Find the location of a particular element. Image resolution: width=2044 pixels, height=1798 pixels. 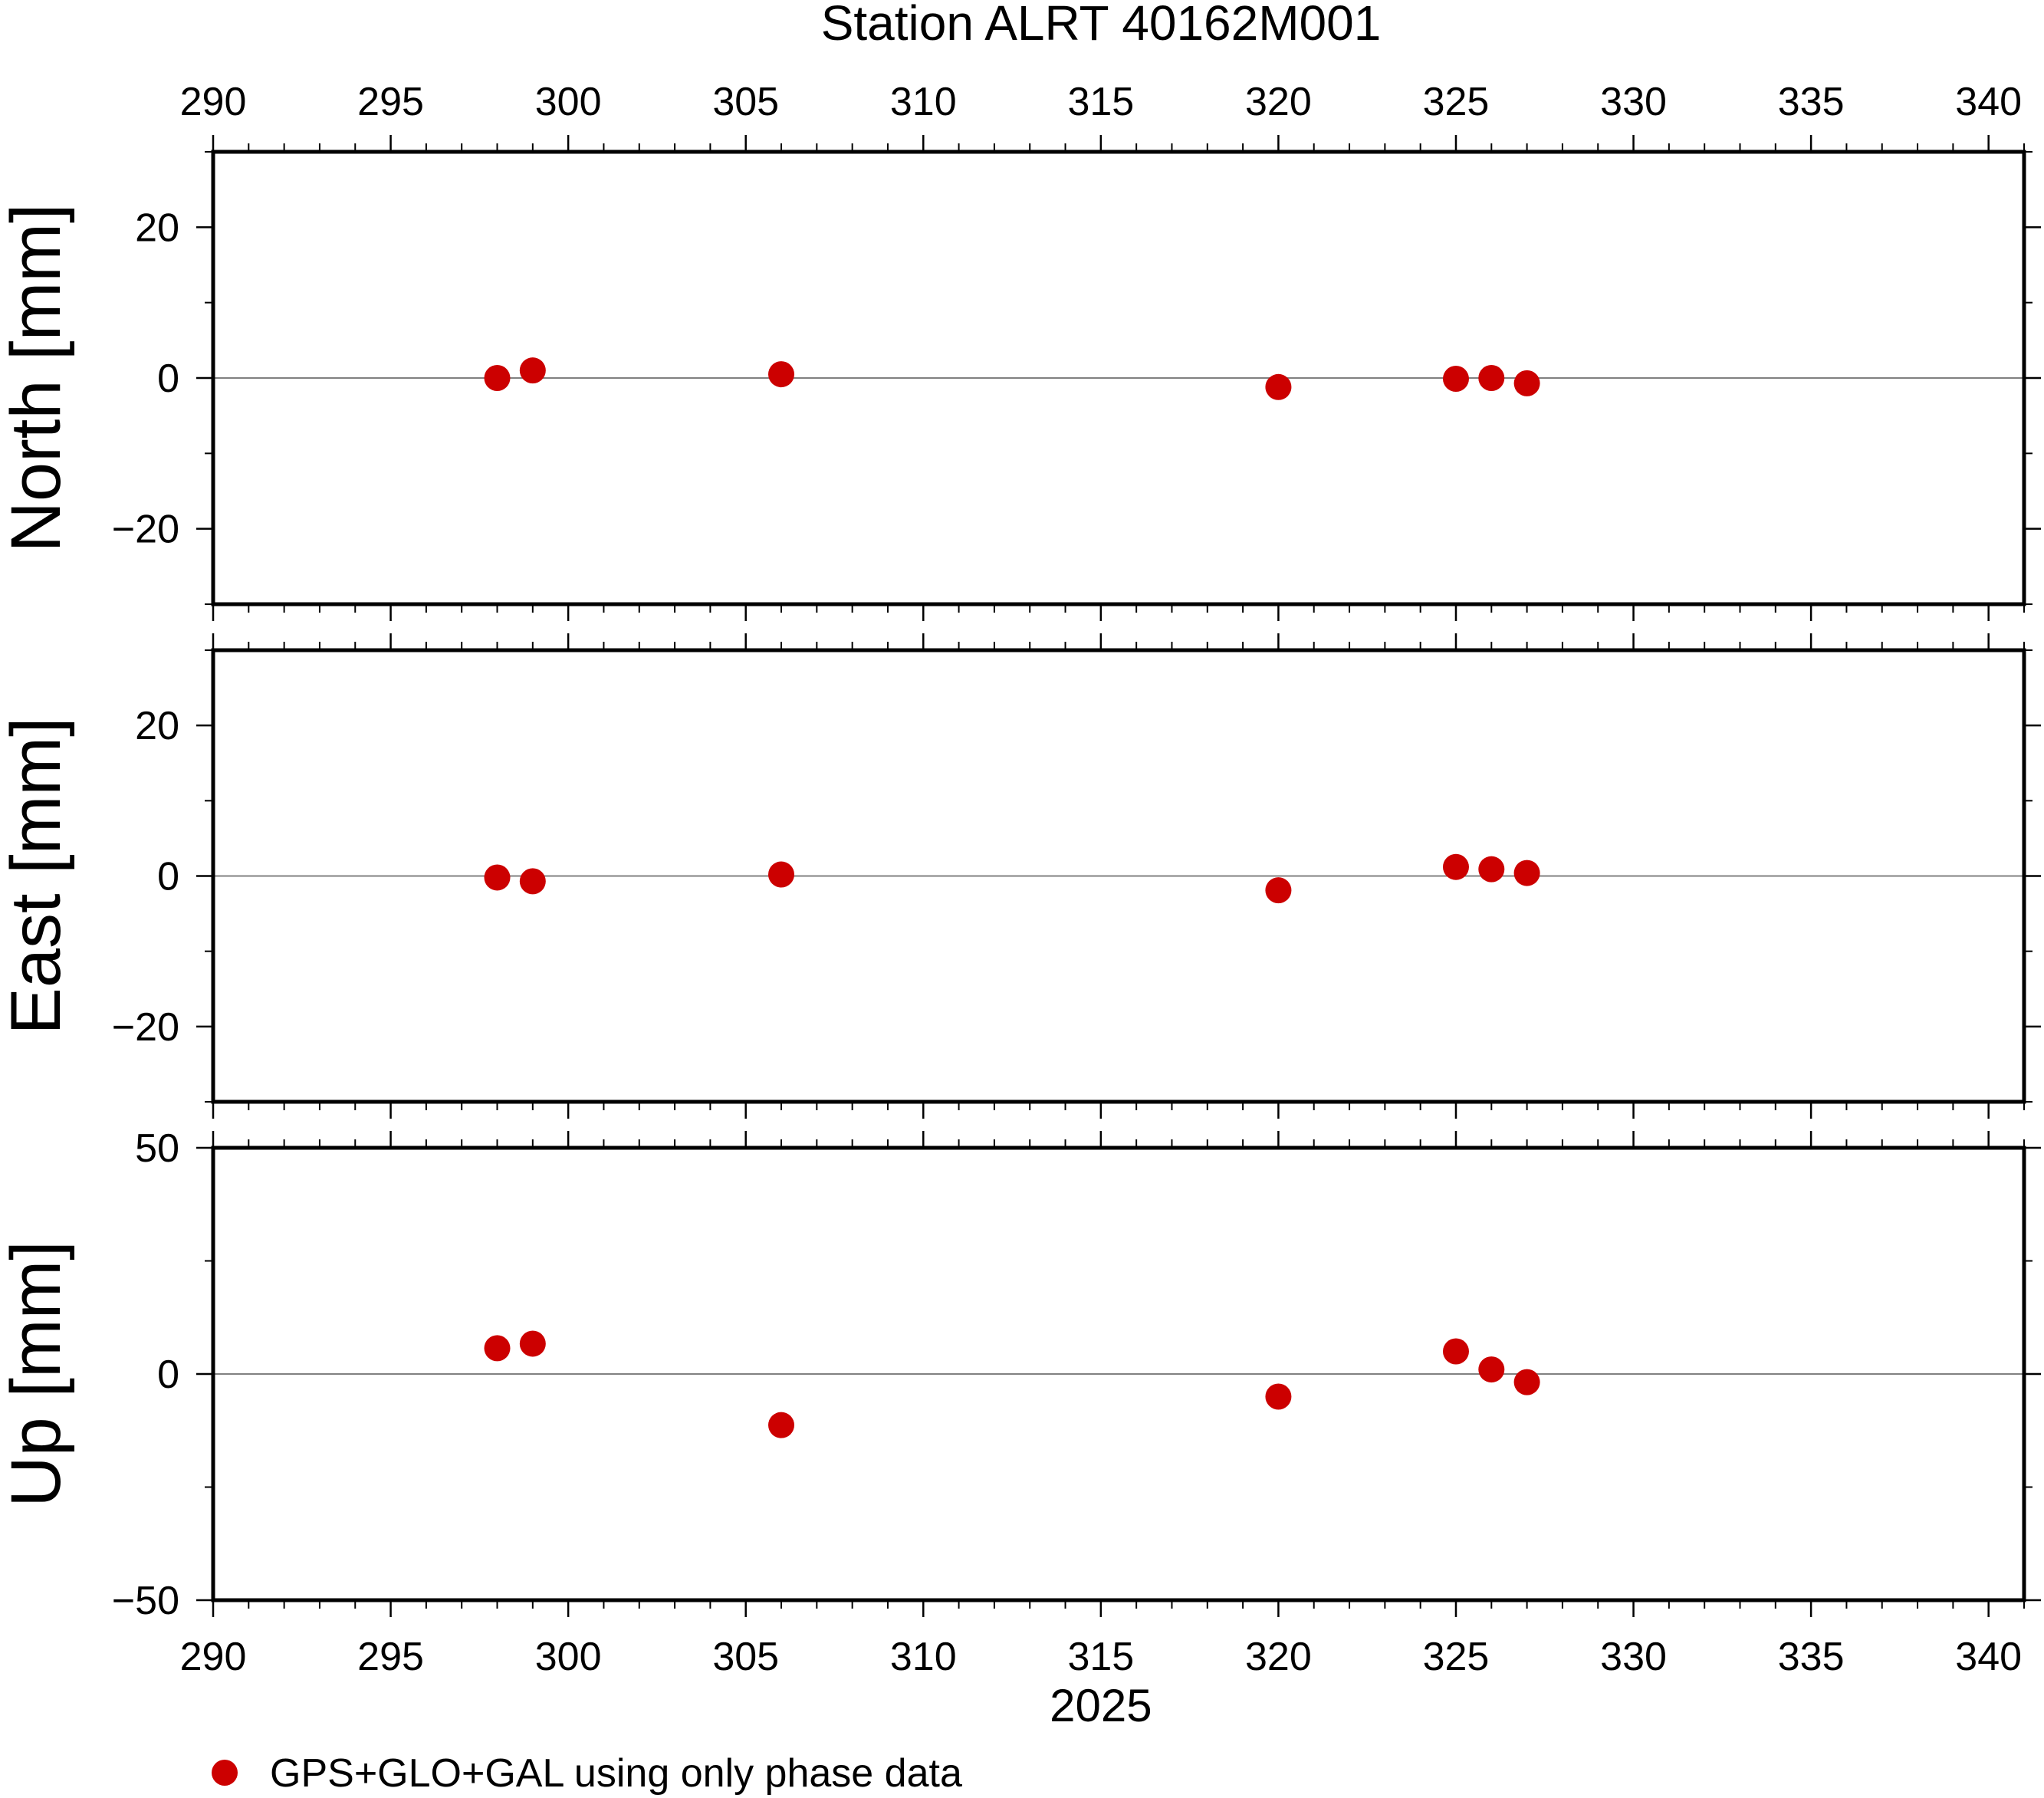

x-tick-label-top: 310 is located at coordinates (924, 102).